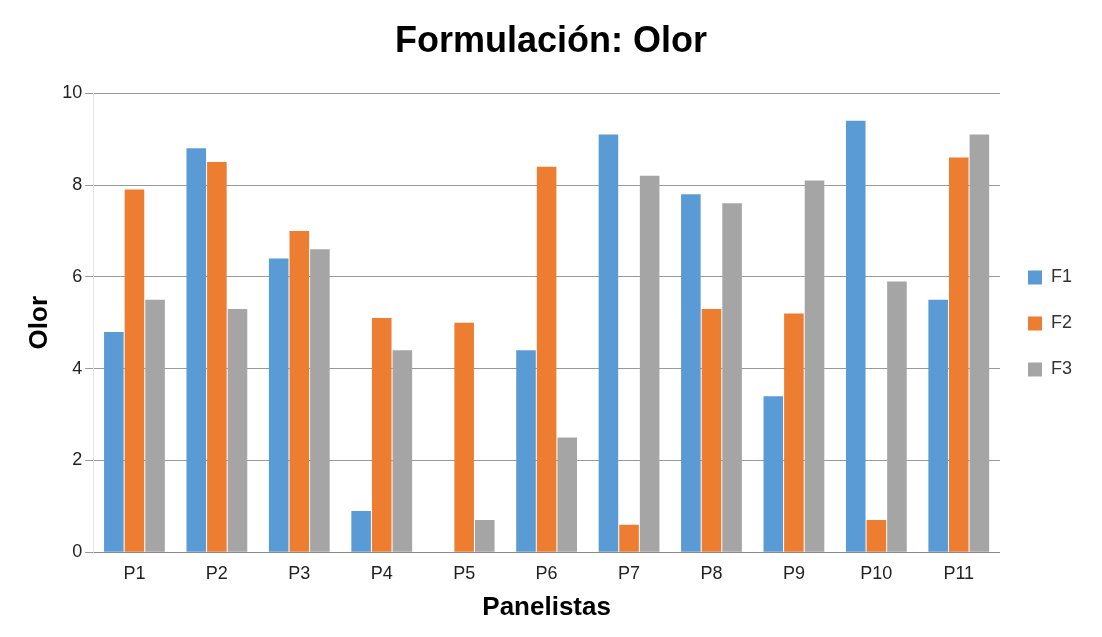  Describe the element at coordinates (546, 605) in the screenshot. I see `x-axis-title: Panelistas` at that location.